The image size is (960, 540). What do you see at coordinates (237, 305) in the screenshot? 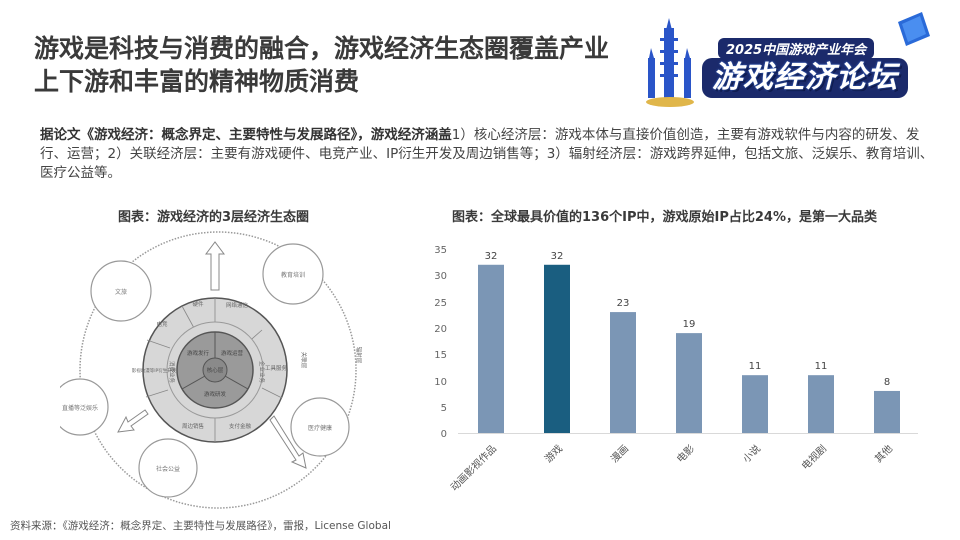
I see `outer-segment: 网络通信` at bounding box center [237, 305].